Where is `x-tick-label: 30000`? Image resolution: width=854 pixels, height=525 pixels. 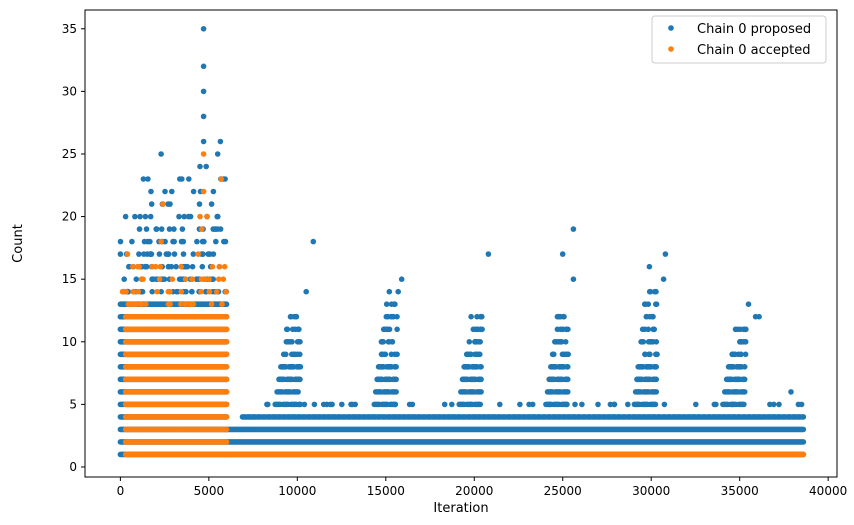 x-tick-label: 30000 is located at coordinates (651, 491).